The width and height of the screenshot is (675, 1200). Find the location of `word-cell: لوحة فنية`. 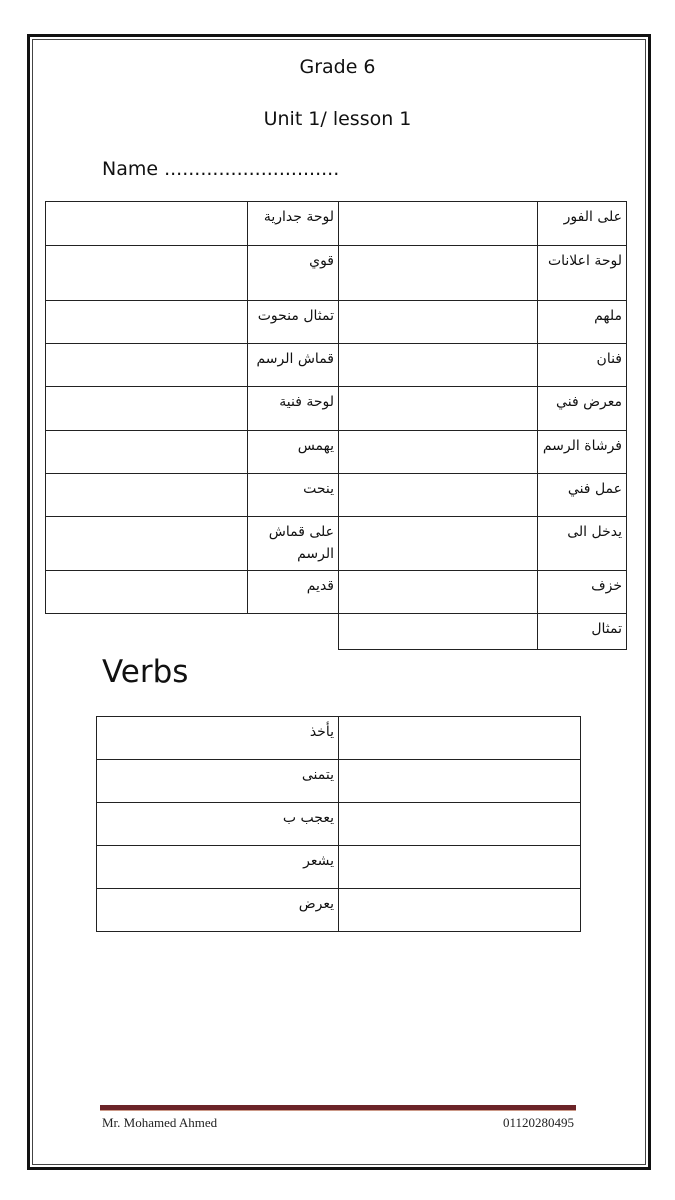

word-cell: لوحة فنية is located at coordinates (293, 408).